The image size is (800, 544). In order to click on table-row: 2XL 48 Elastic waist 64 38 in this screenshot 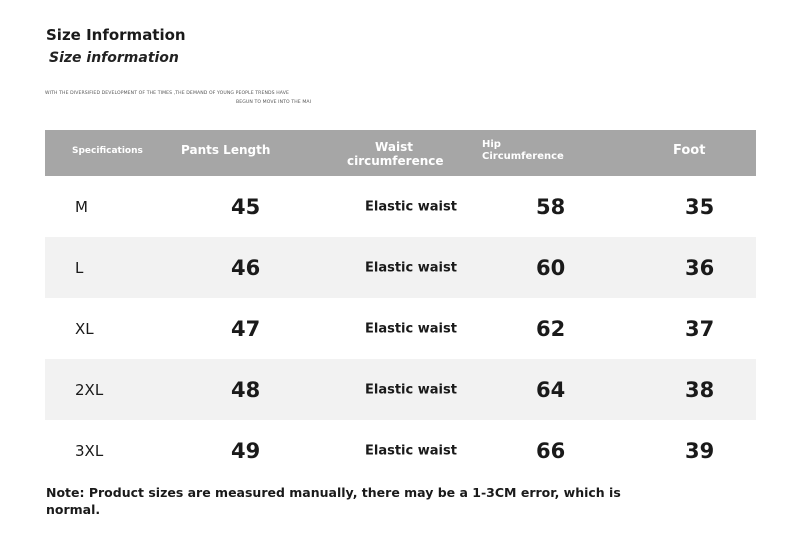, I will do `click(400, 389)`.